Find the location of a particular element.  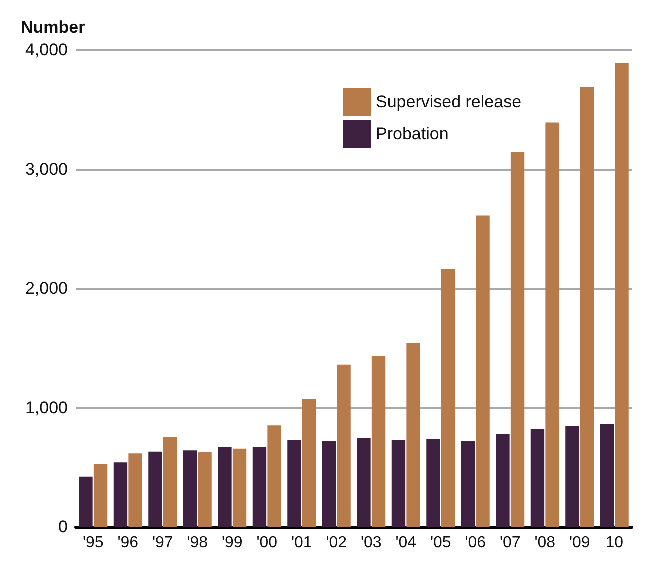

x-tick-label: '01 is located at coordinates (301, 543).